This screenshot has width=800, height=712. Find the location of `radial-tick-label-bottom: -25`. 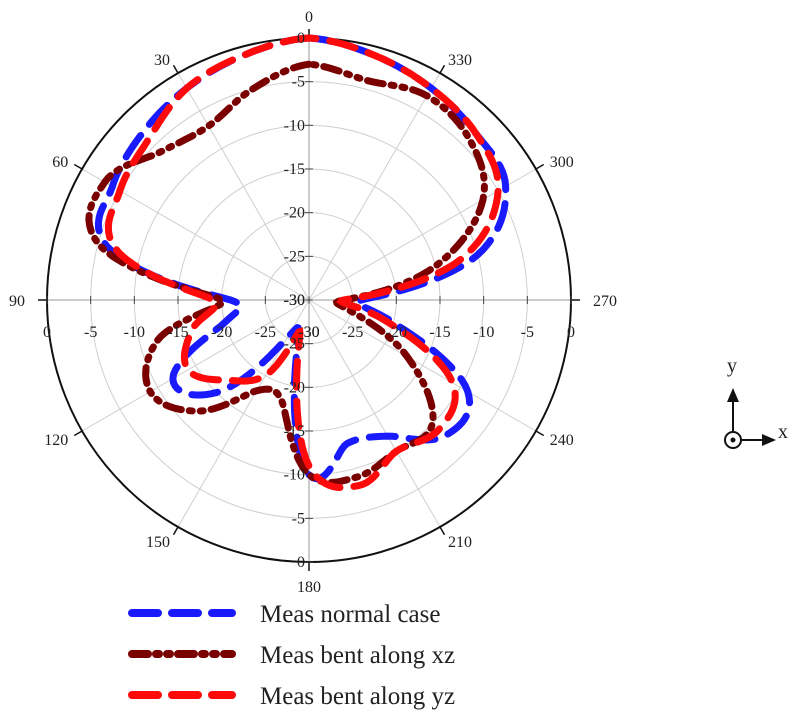

radial-tick-label-bottom: -25 is located at coordinates (294, 344).